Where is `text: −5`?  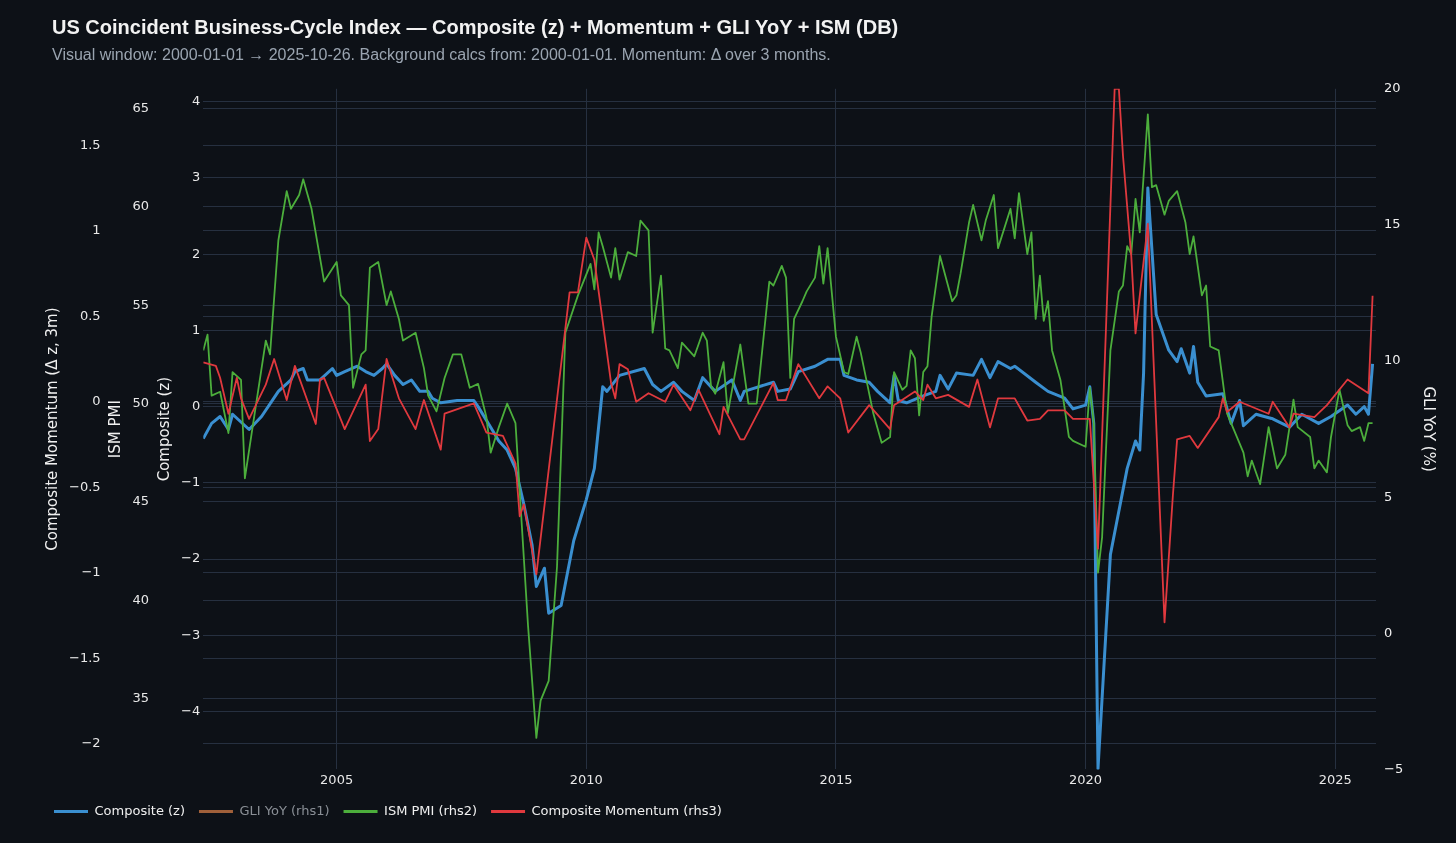 text: −5 is located at coordinates (1394, 768).